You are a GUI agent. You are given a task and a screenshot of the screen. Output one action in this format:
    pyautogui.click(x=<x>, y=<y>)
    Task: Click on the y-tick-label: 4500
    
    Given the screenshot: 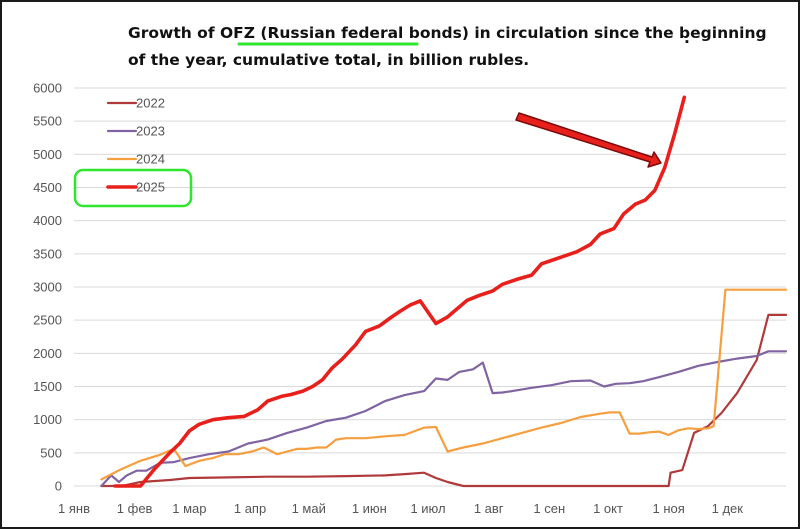 What is the action you would take?
    pyautogui.click(x=47, y=187)
    